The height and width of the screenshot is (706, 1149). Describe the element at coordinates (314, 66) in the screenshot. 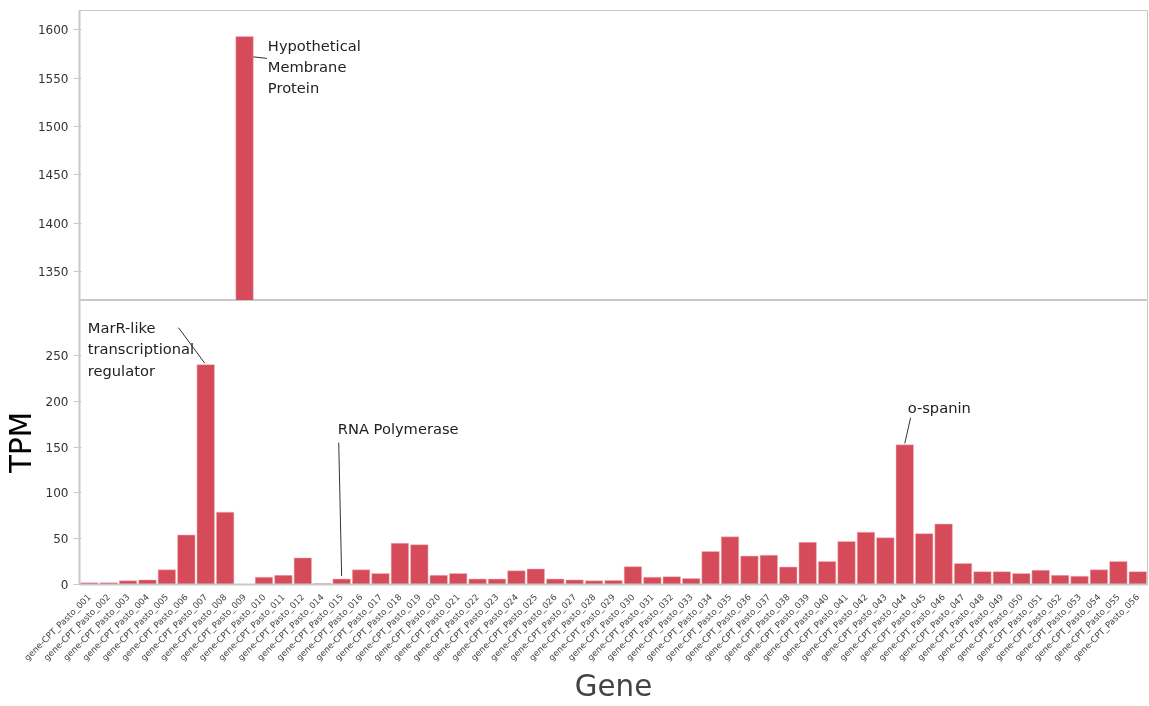

I see `annotation: Hypothetical Membrane Protein` at that location.